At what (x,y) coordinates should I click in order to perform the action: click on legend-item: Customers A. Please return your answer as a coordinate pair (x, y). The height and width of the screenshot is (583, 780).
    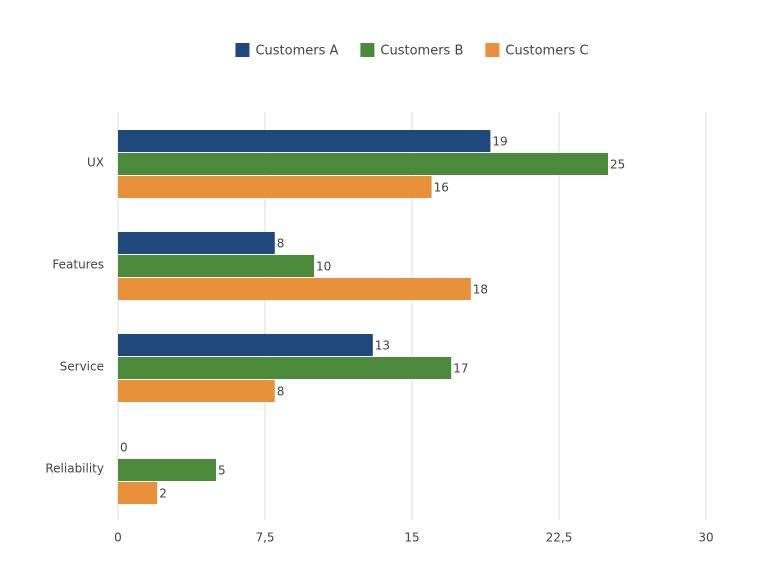
    Looking at the image, I should click on (287, 51).